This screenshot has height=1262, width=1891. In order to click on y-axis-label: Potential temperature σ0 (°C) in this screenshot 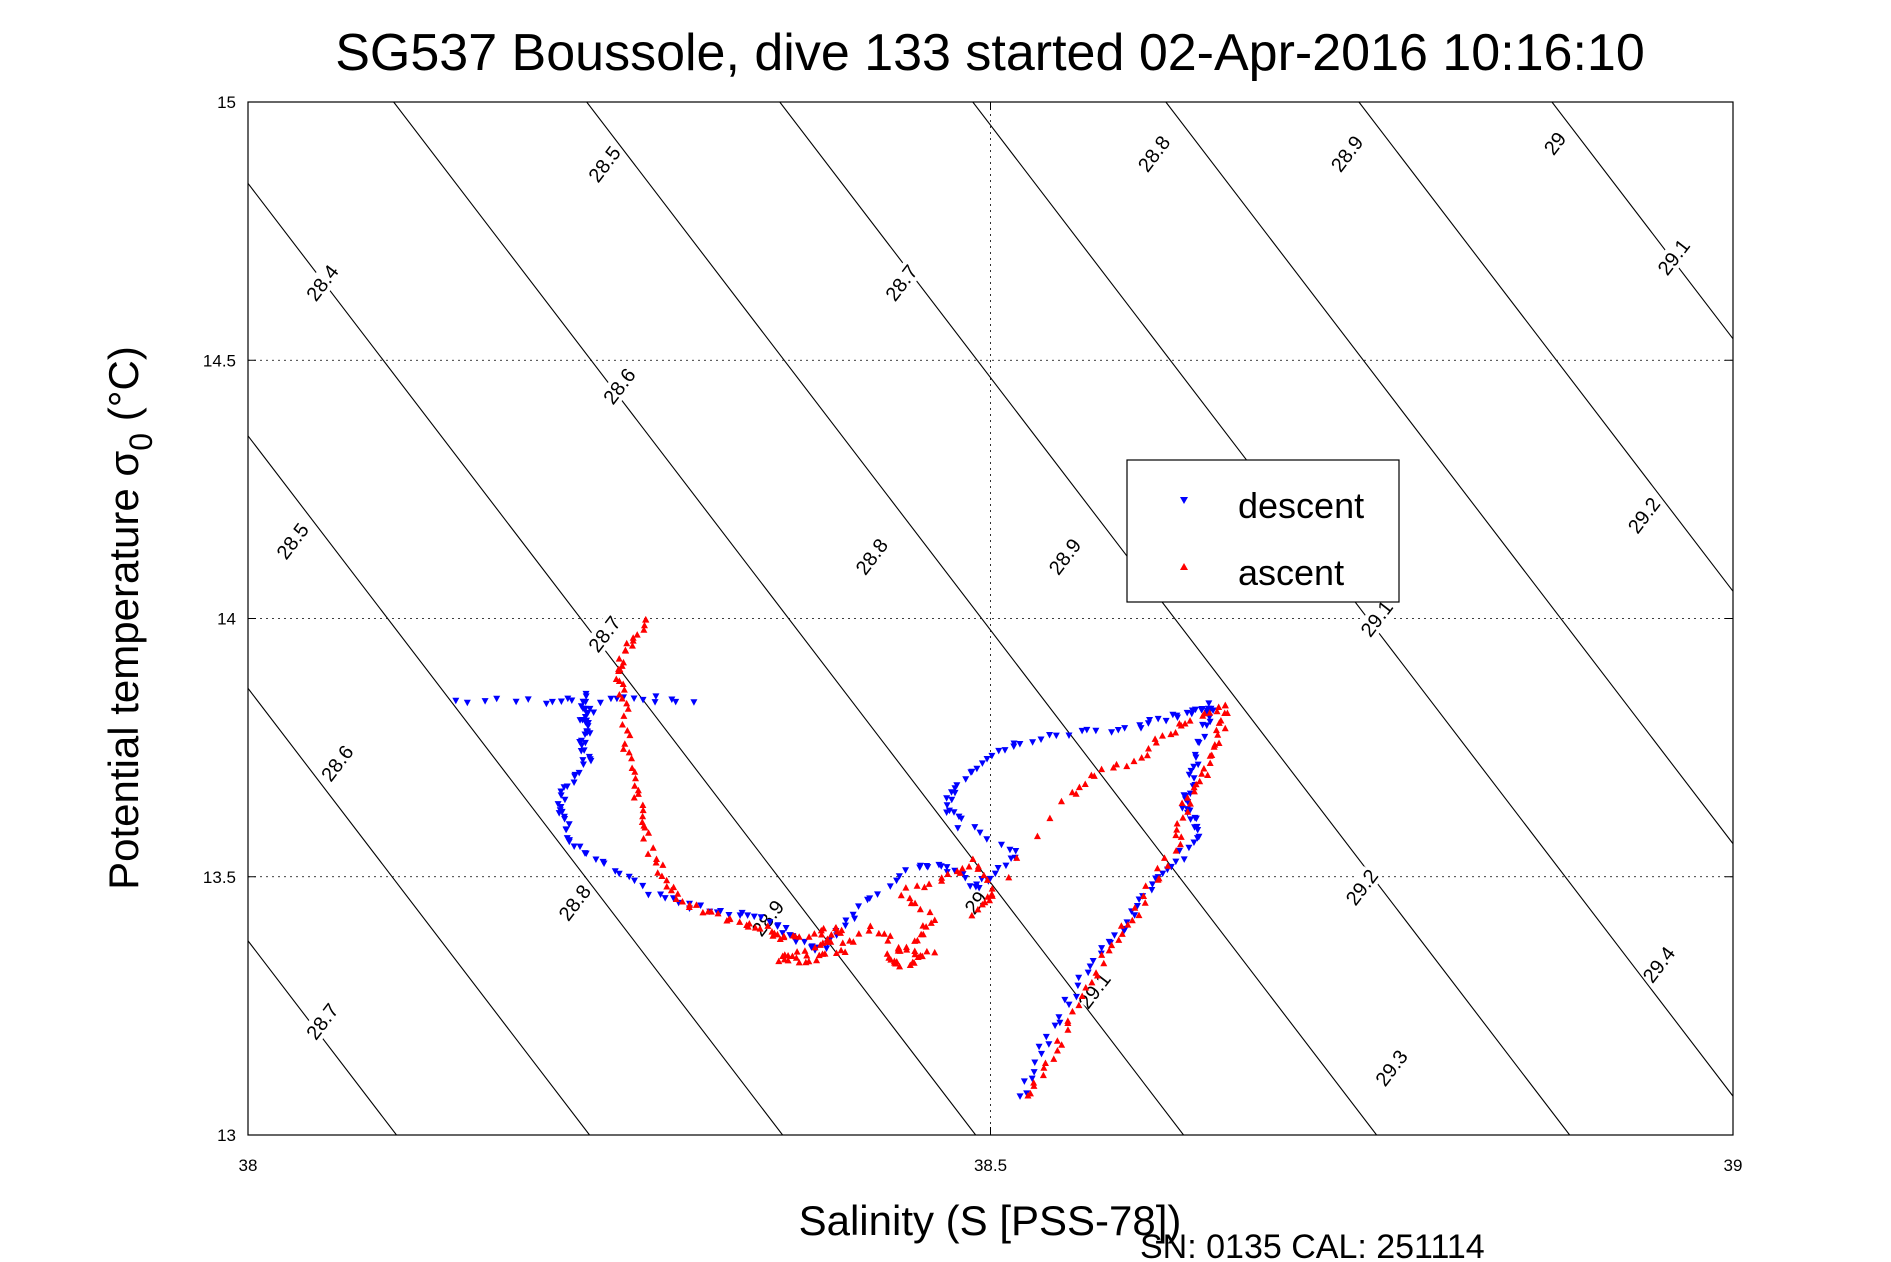, I will do `click(129, 618)`.